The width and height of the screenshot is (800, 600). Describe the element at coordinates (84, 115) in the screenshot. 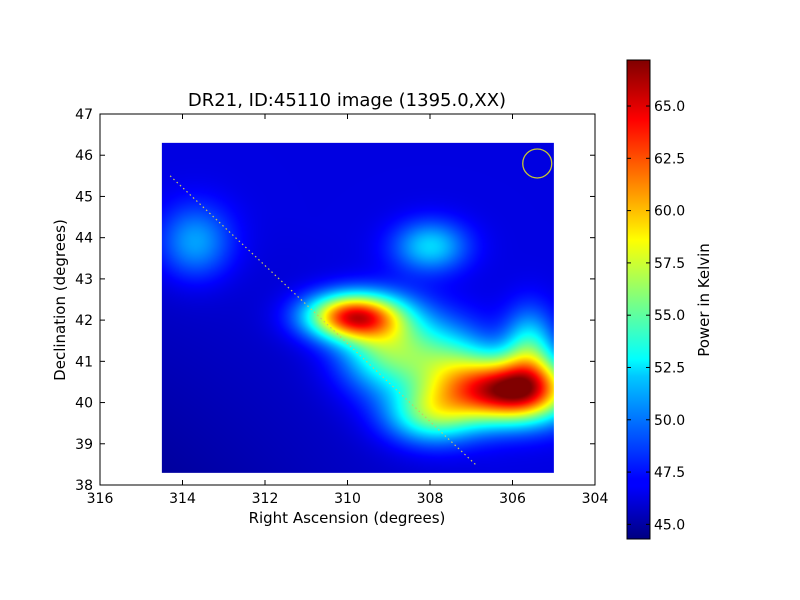

I see `y-tick-label: 47` at that location.